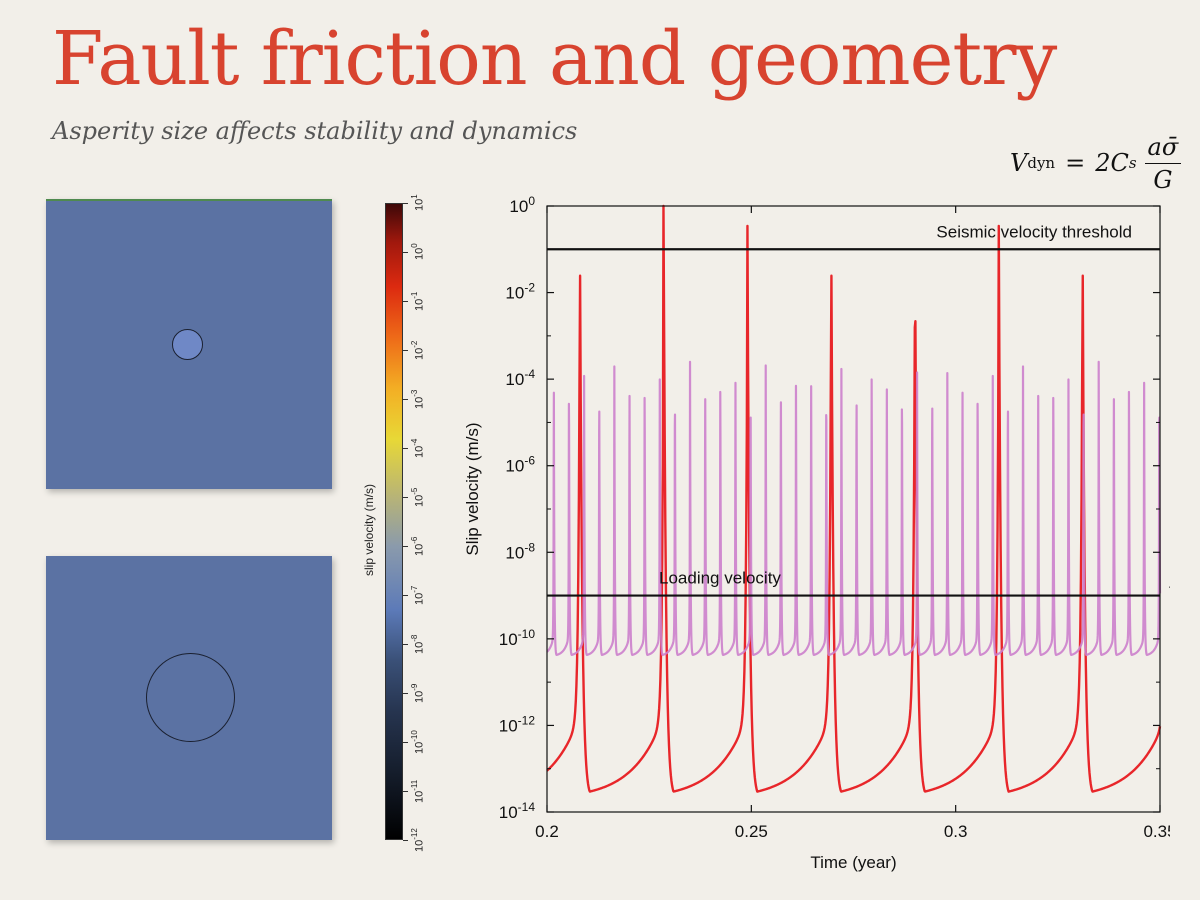 The width and height of the screenshot is (1200, 900). What do you see at coordinates (1034, 231) in the screenshot?
I see `seismic-threshold-label: Seismic velocity threshold` at bounding box center [1034, 231].